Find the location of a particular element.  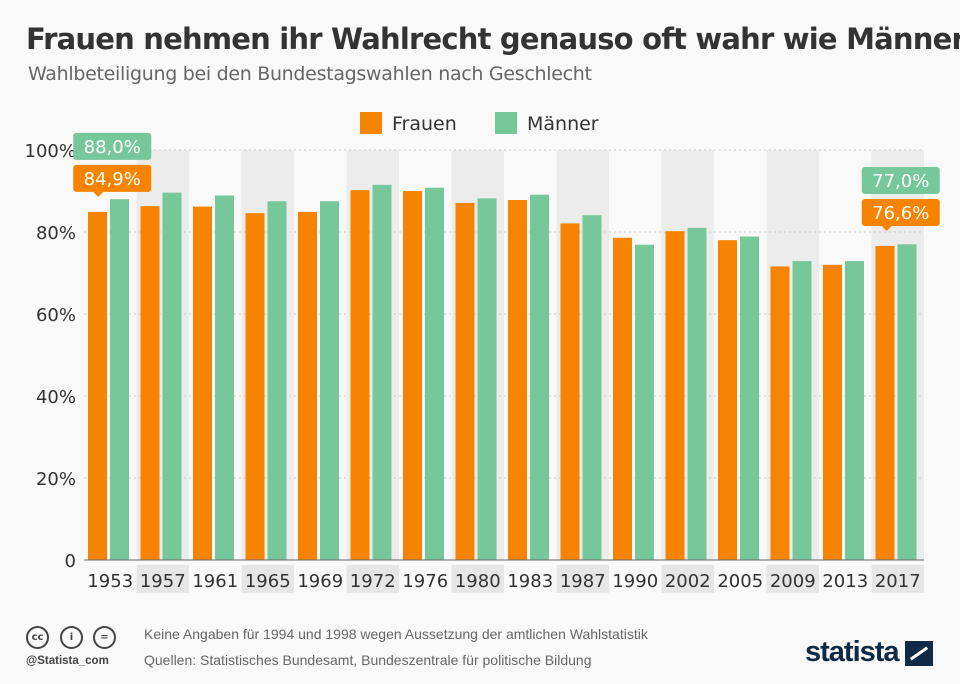

x-tick-label: 1957 is located at coordinates (163, 581).